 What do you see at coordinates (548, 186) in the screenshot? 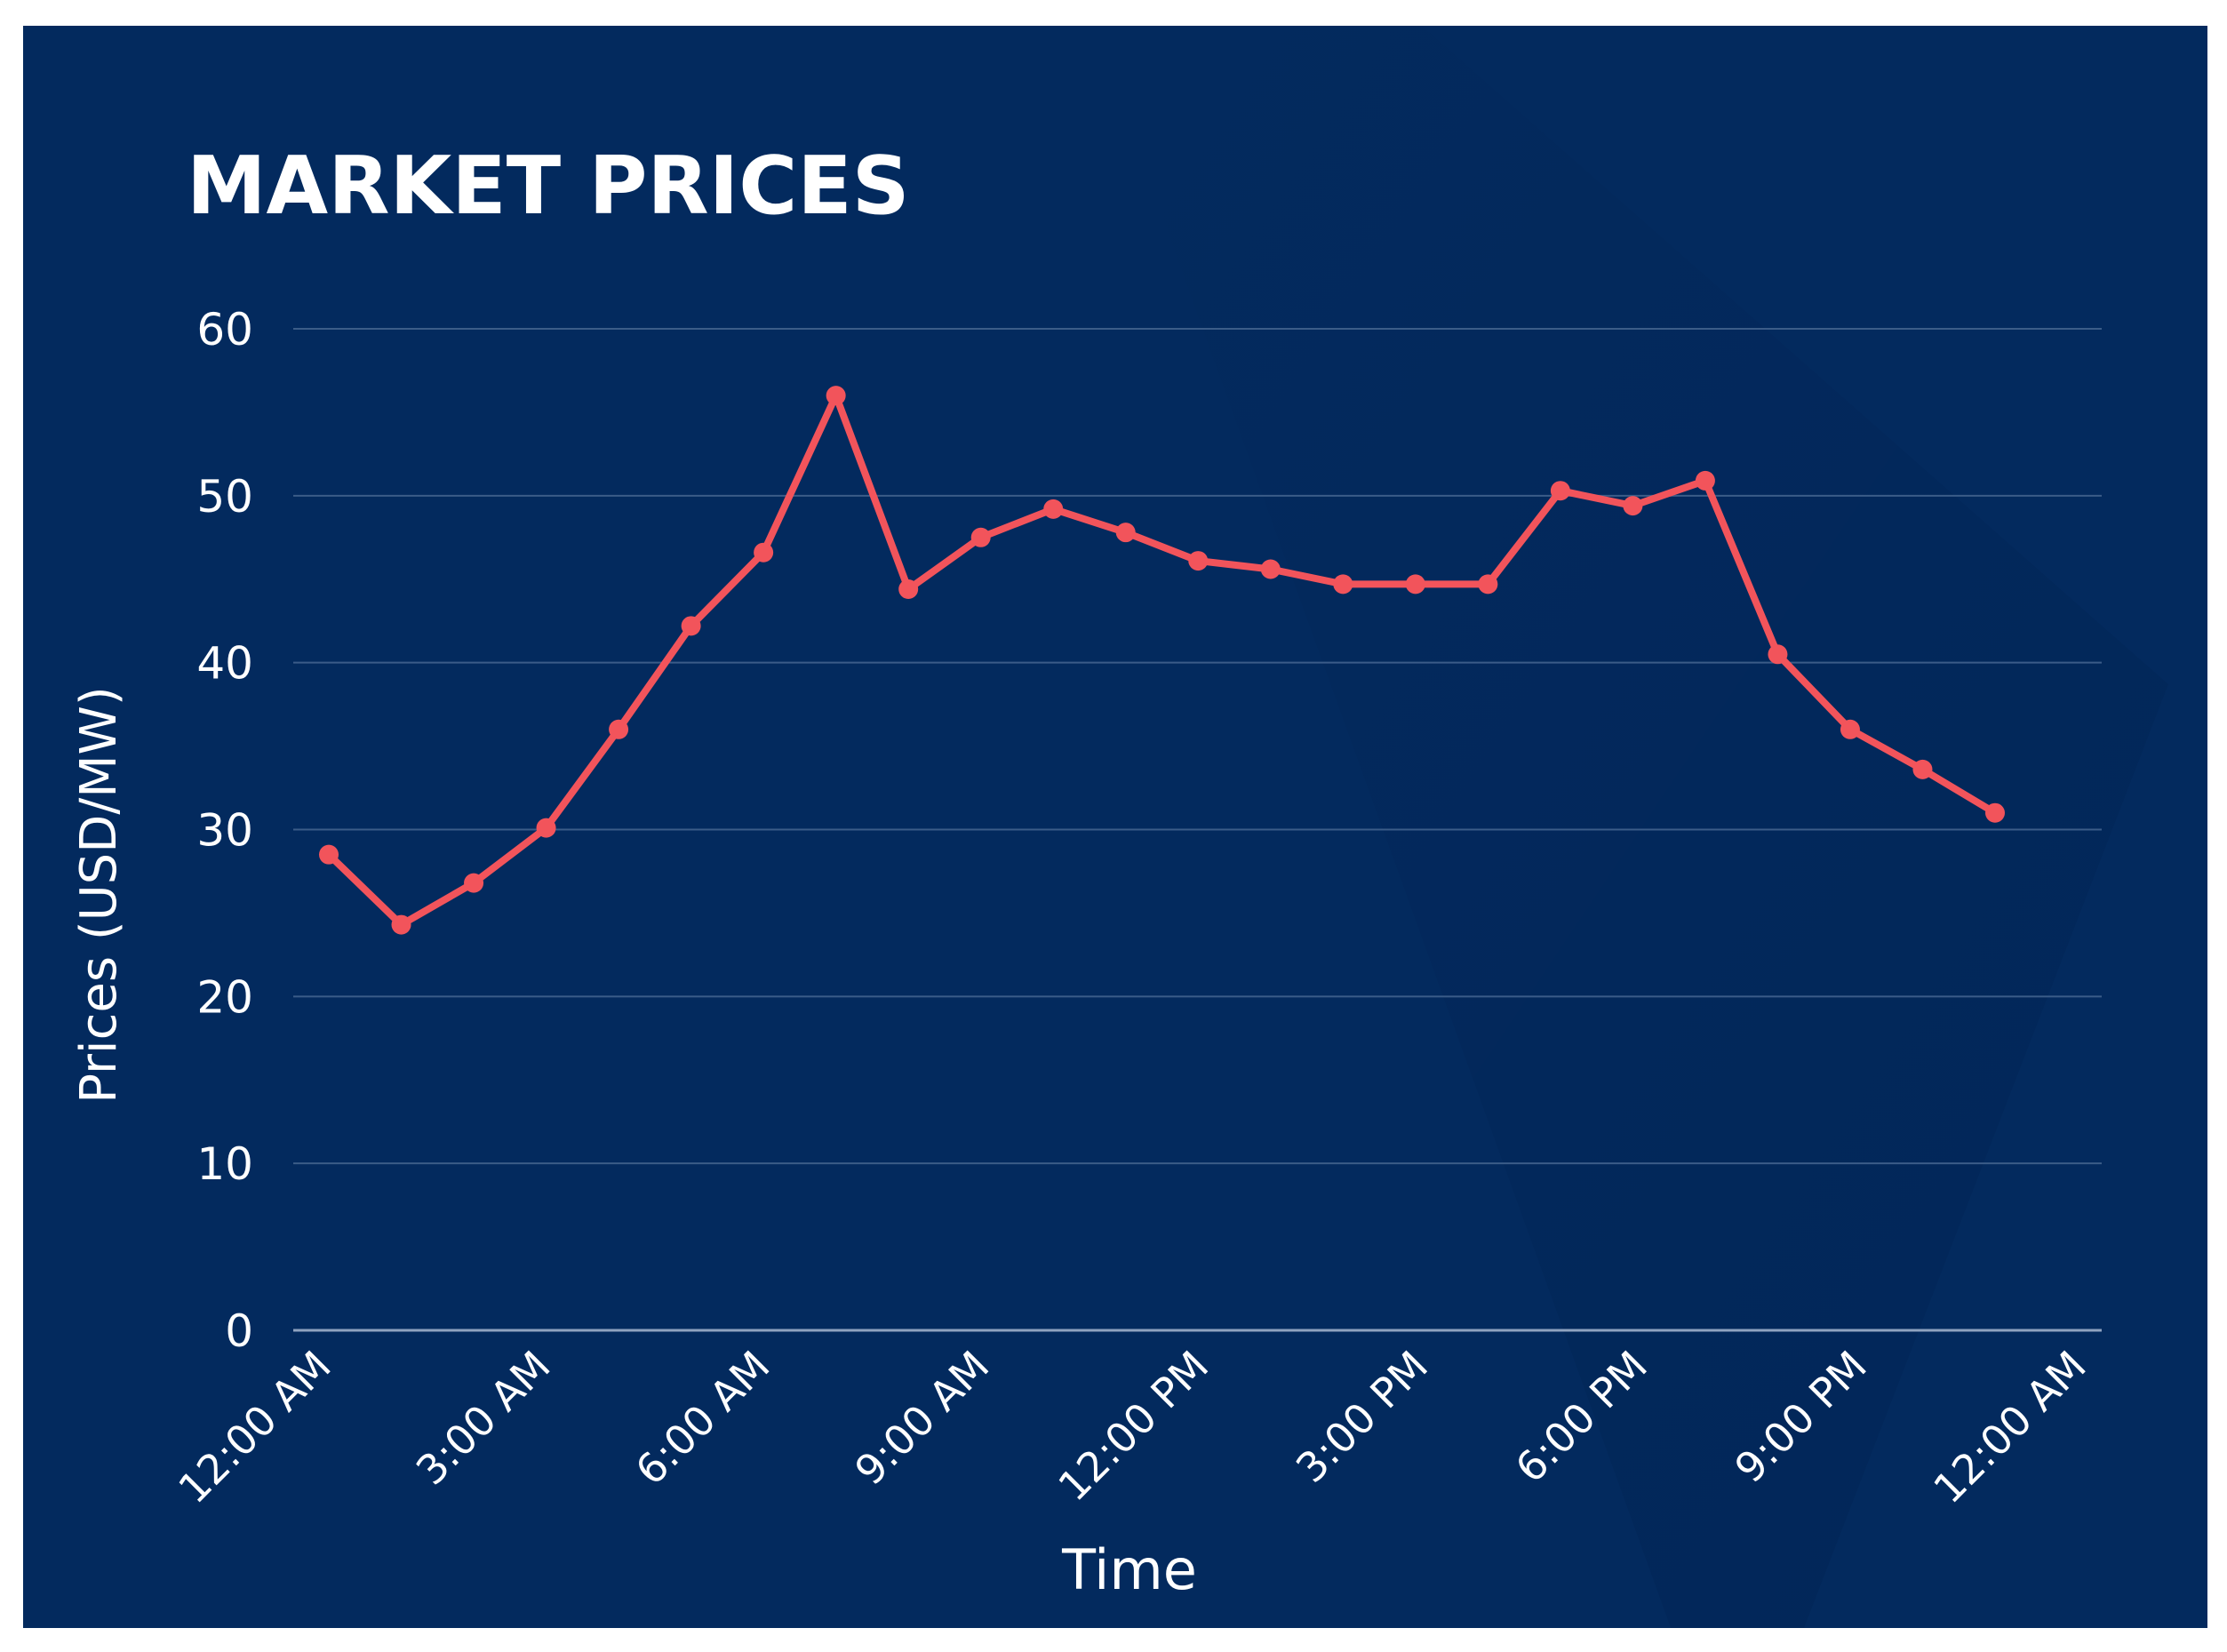
I see `chart-title: MARKET PRICES` at bounding box center [548, 186].